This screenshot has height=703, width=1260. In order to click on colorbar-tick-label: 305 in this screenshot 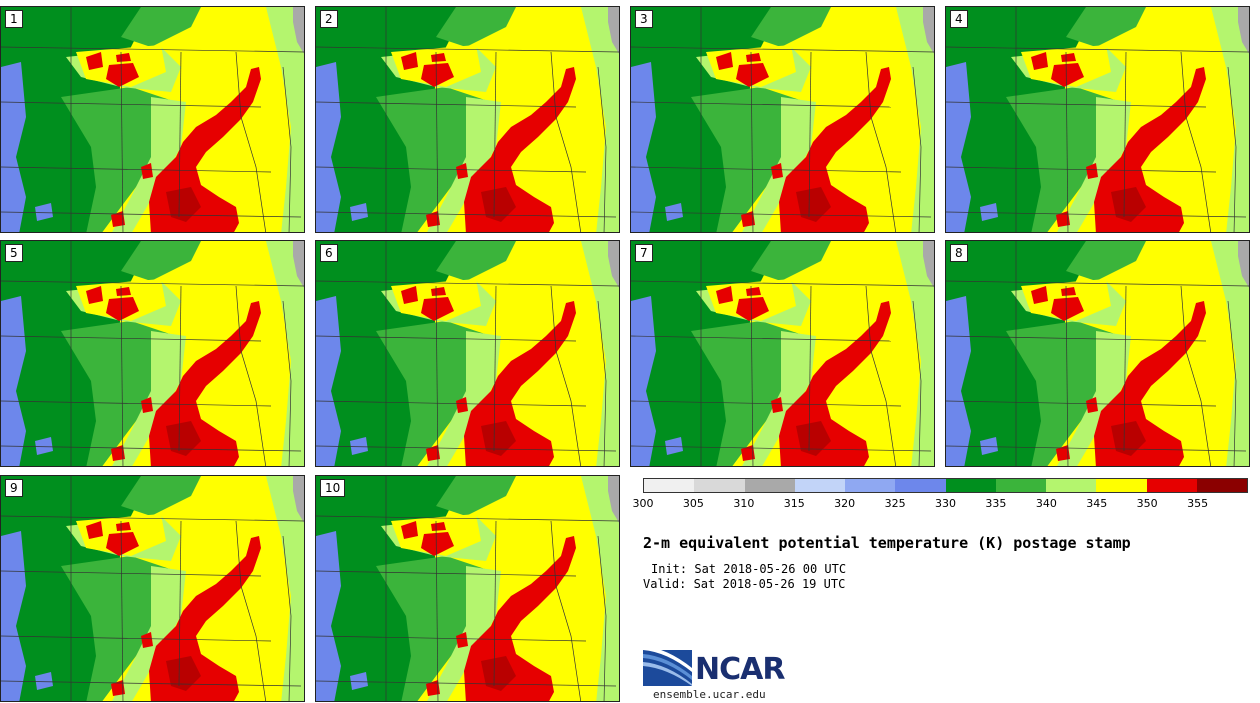, I will do `click(693, 503)`.